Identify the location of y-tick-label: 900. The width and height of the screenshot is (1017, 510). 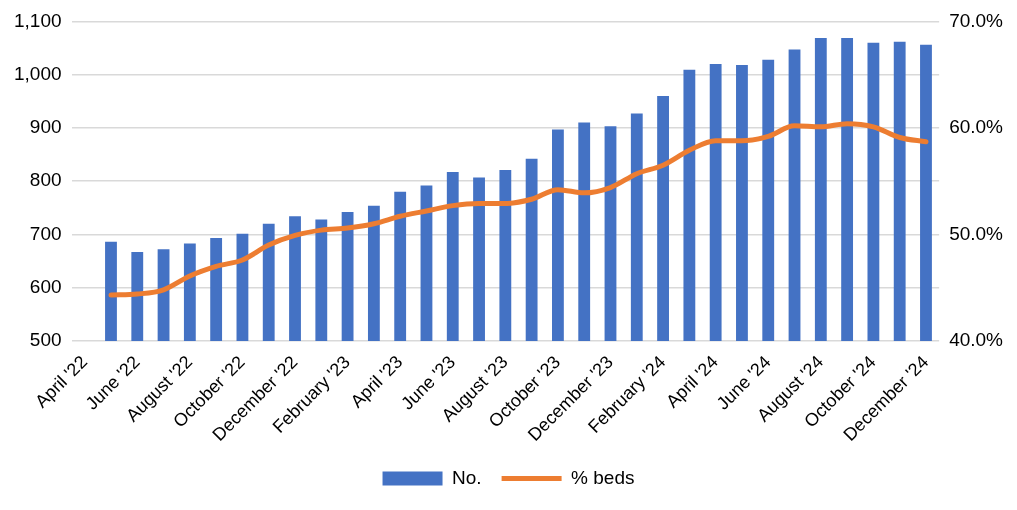
(45, 127).